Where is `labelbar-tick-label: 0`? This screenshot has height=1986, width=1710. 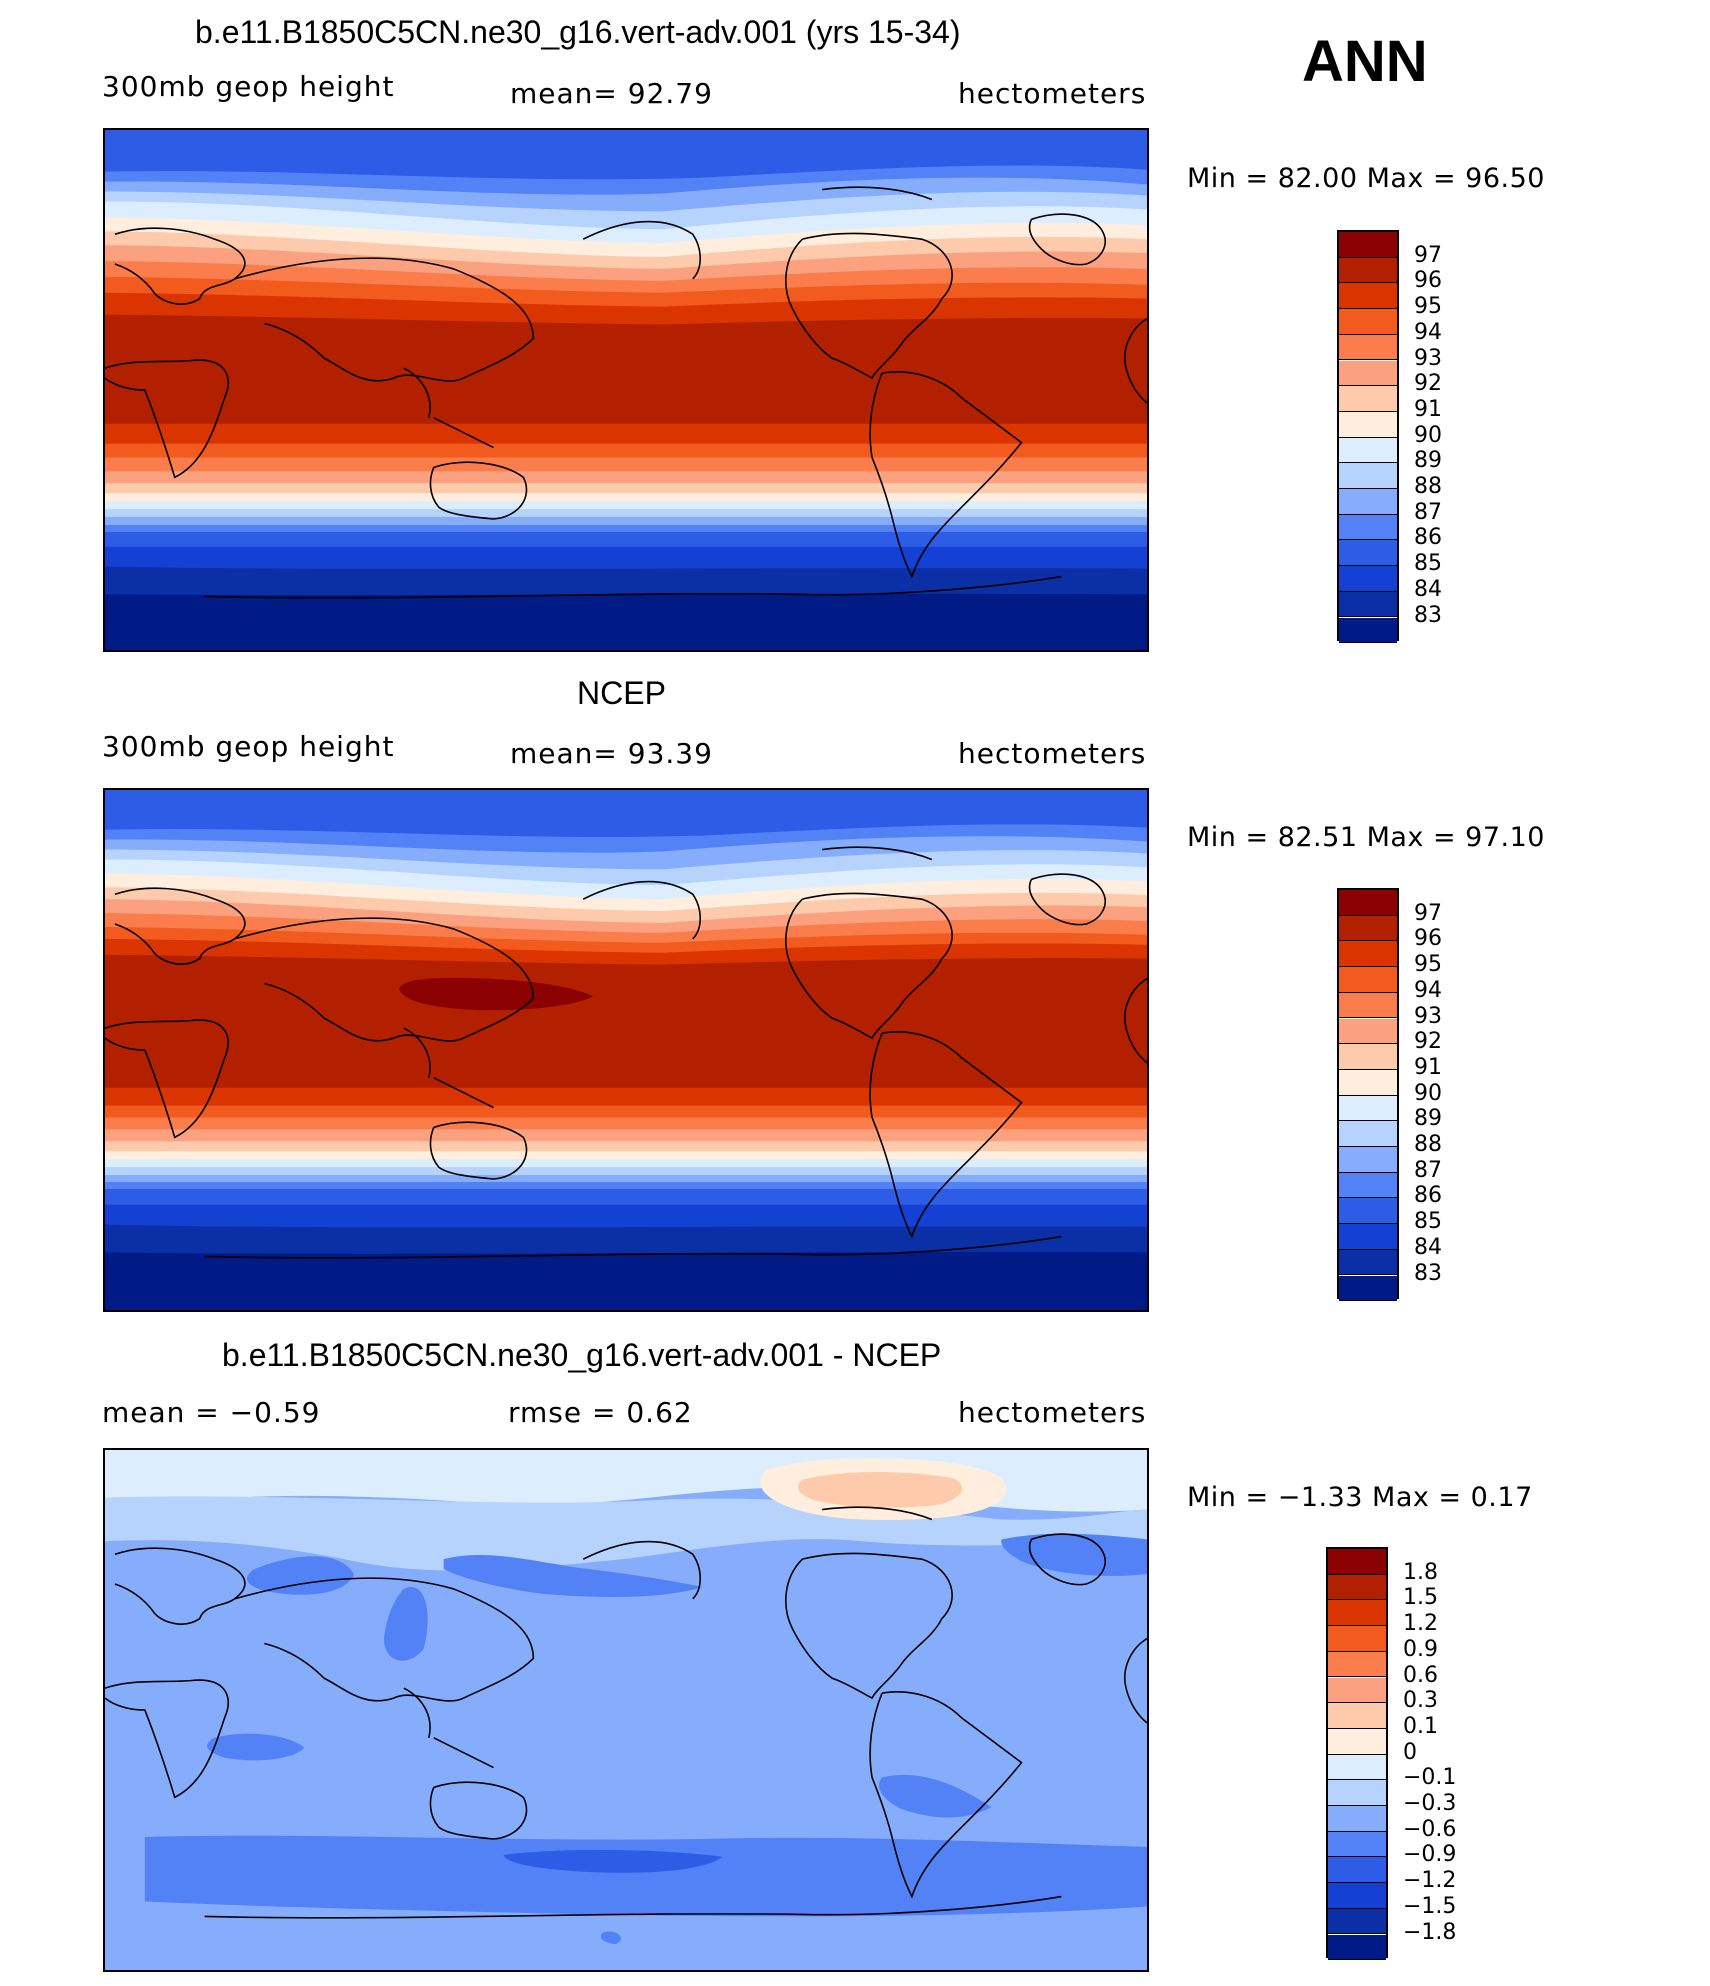
labelbar-tick-label: 0 is located at coordinates (1410, 1752).